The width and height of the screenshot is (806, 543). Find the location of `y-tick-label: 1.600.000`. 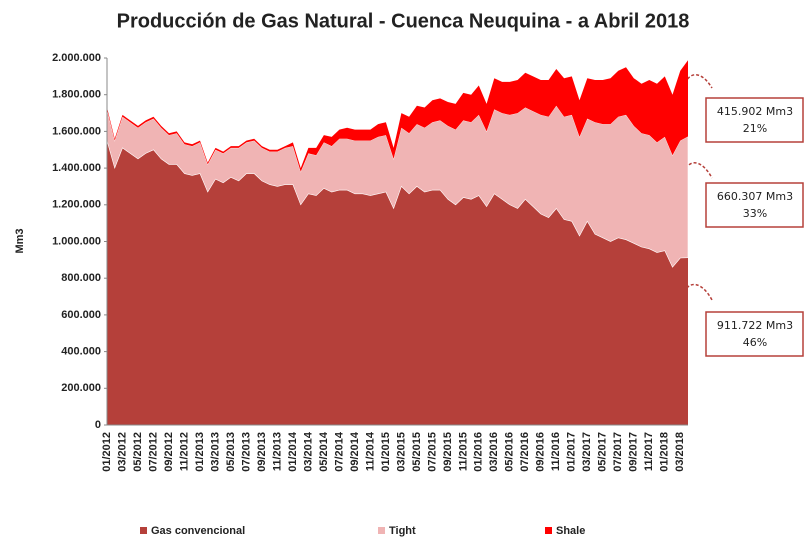

y-tick-label: 1.600.000 is located at coordinates (76, 131).